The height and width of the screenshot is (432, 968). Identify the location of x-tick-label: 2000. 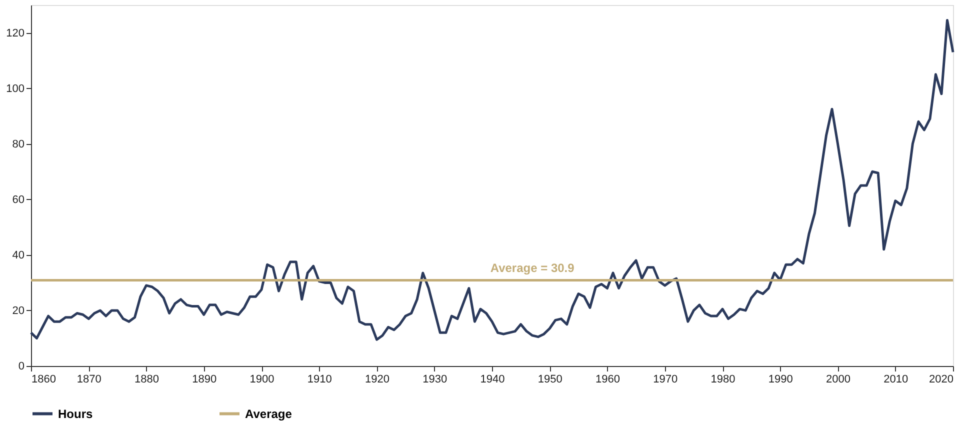
(838, 380).